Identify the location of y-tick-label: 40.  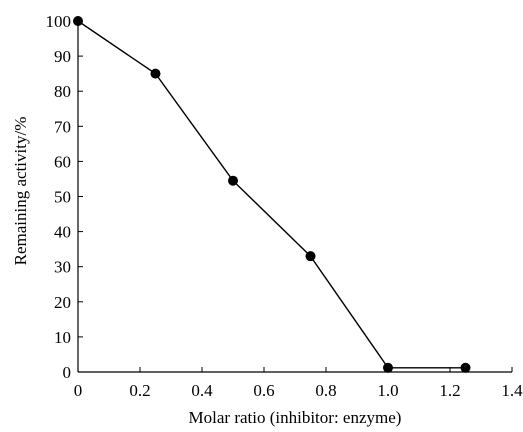
(62, 232).